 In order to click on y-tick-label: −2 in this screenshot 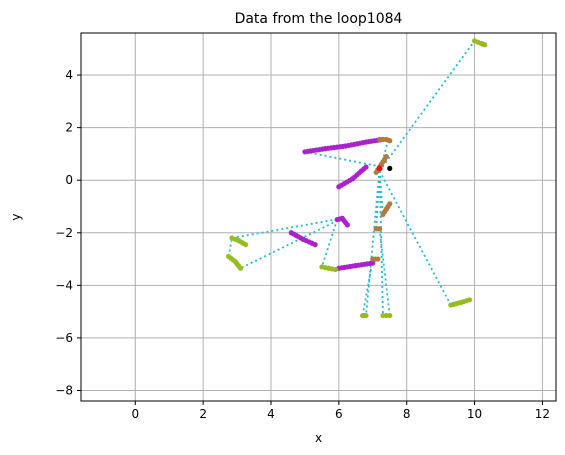, I will do `click(64, 233)`.